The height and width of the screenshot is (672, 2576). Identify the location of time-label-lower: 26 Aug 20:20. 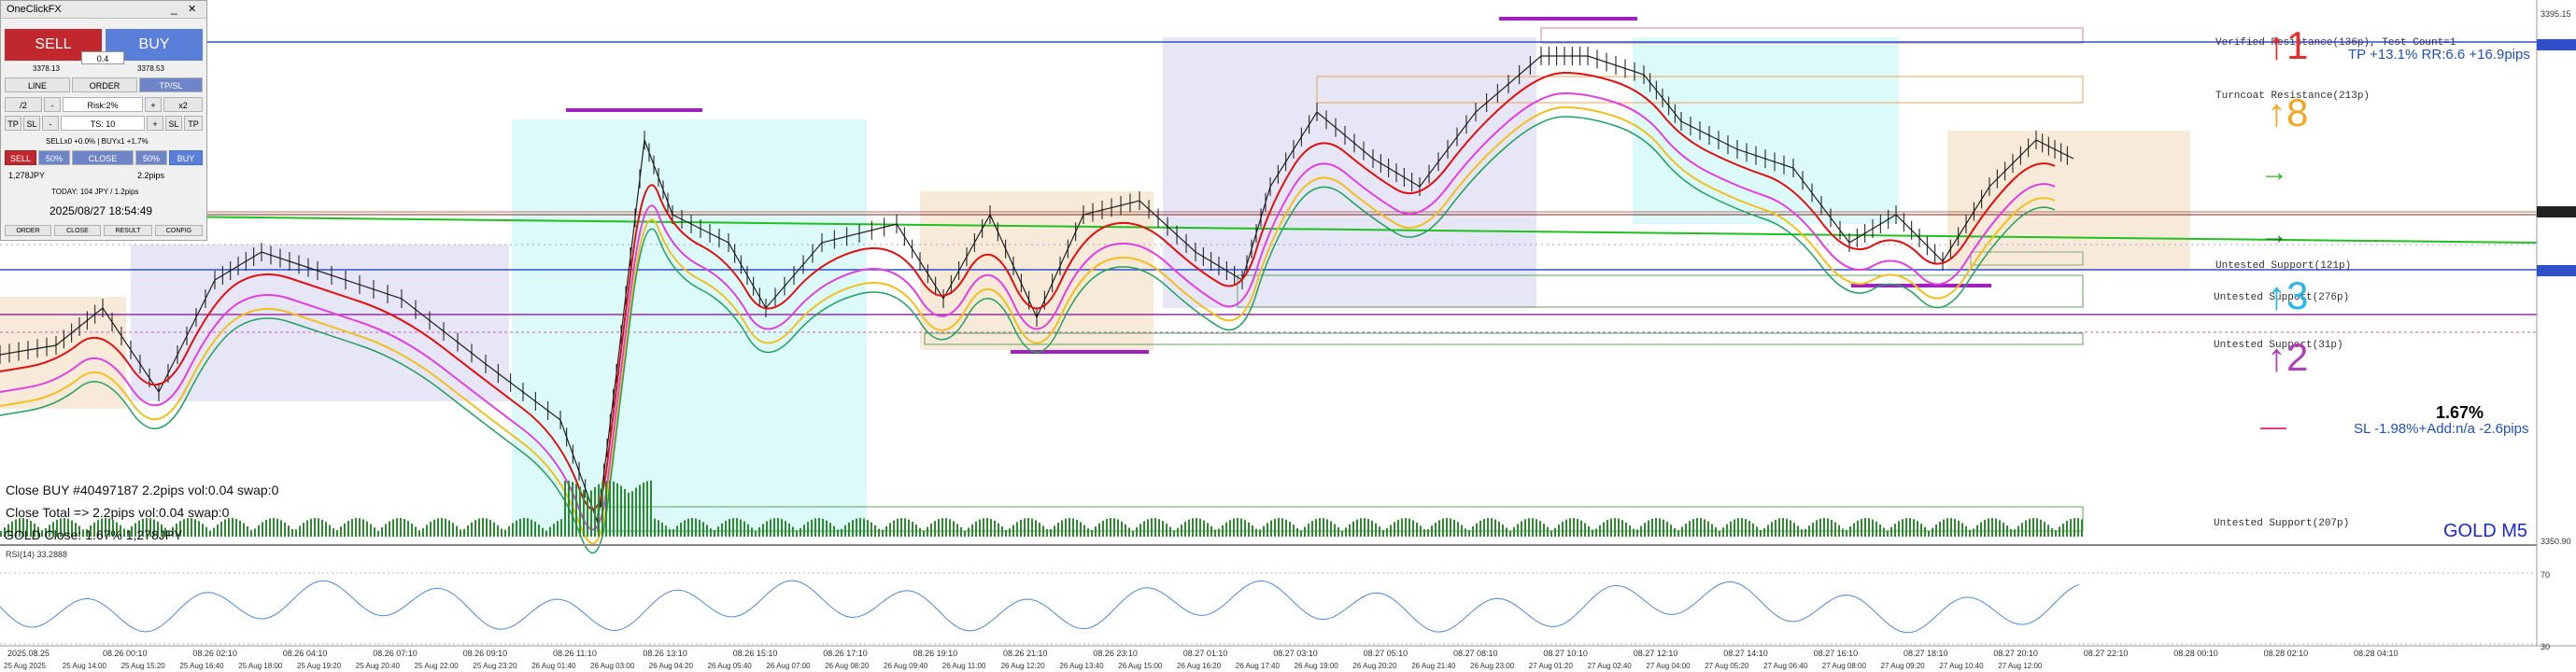
(1374, 666).